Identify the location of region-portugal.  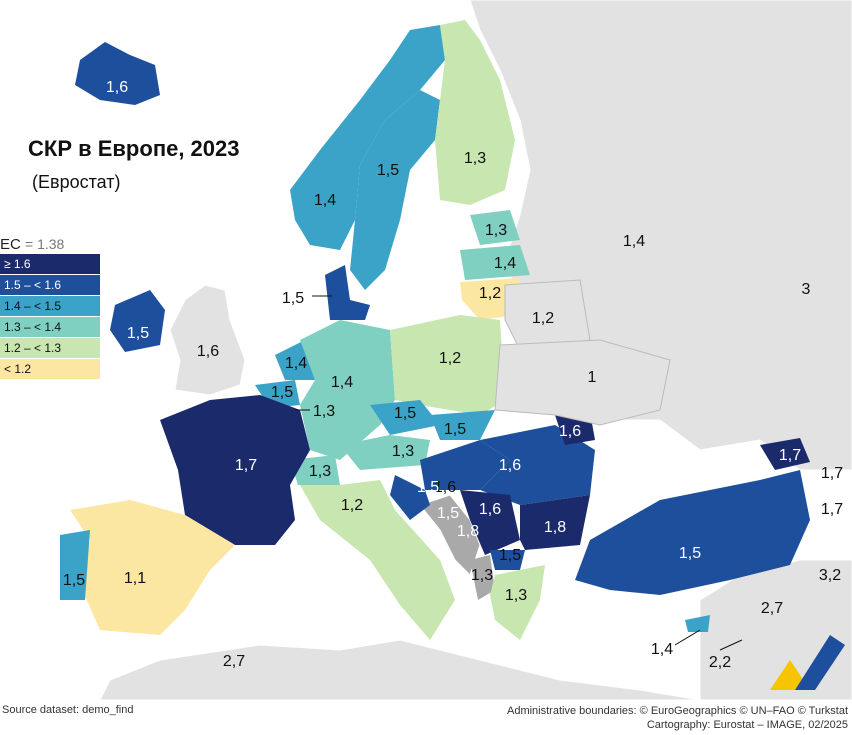
(75, 565).